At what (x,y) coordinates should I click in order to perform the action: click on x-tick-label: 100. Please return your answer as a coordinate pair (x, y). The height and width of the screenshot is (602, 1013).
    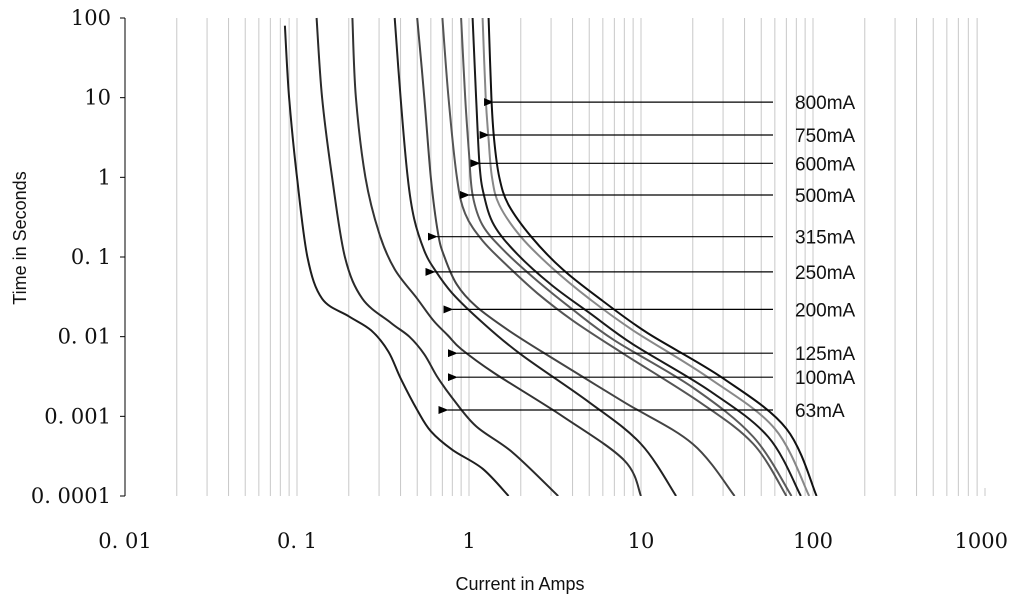
    Looking at the image, I should click on (813, 541).